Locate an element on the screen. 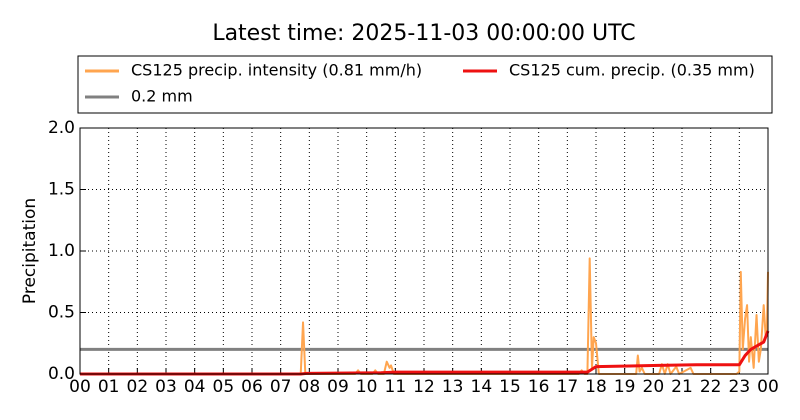  x-tick-label: 12 is located at coordinates (424, 387).